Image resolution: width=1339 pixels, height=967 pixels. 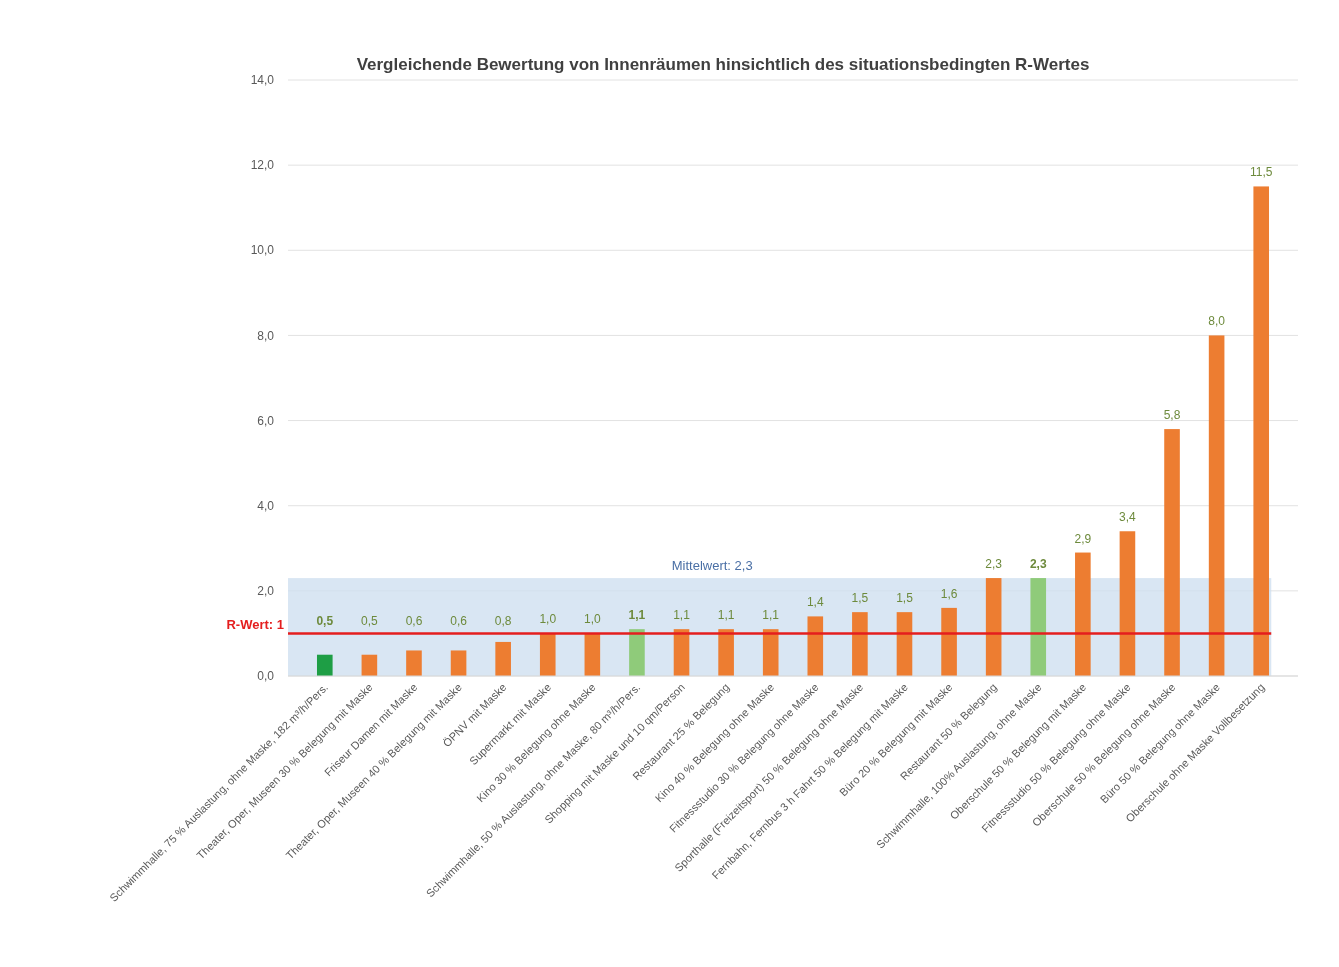 What do you see at coordinates (266, 505) in the screenshot?
I see `y-tick-label: 4,0` at bounding box center [266, 505].